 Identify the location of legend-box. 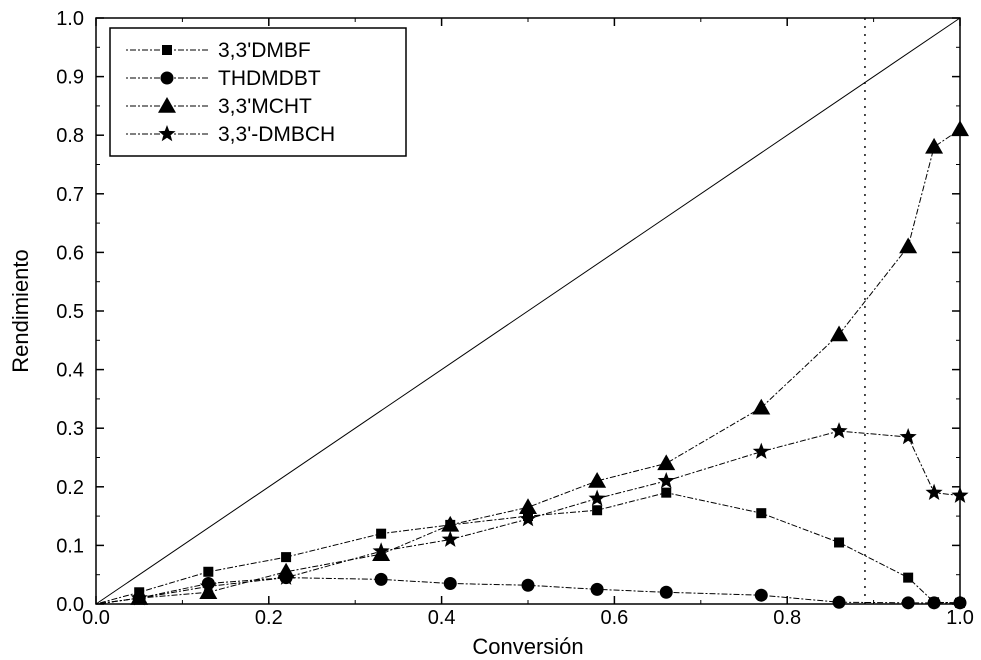
(258, 92).